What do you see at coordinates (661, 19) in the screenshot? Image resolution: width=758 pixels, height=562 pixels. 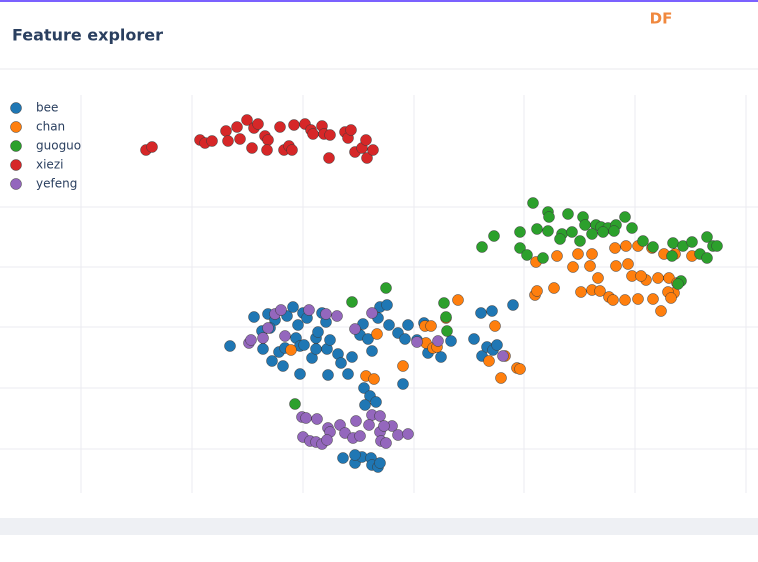 I see `logo: DF` at bounding box center [661, 19].